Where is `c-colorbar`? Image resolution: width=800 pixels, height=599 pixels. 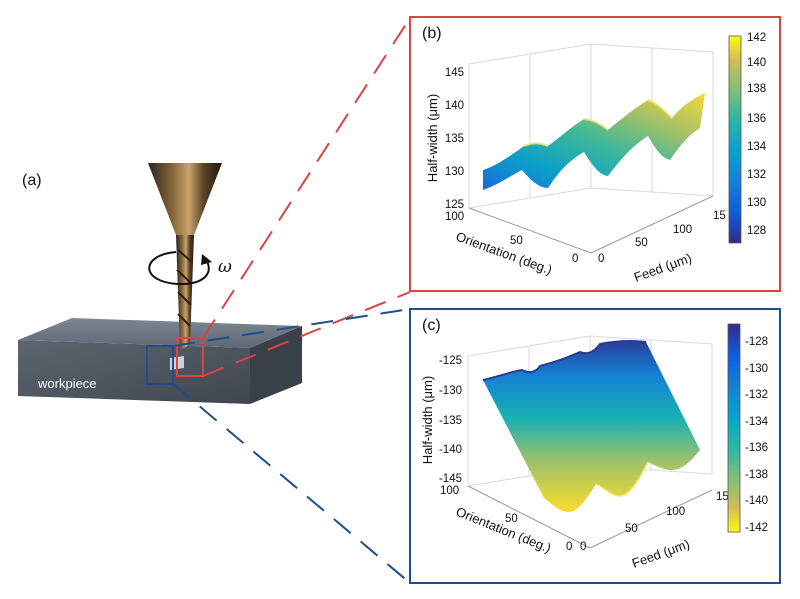 c-colorbar is located at coordinates (734, 428).